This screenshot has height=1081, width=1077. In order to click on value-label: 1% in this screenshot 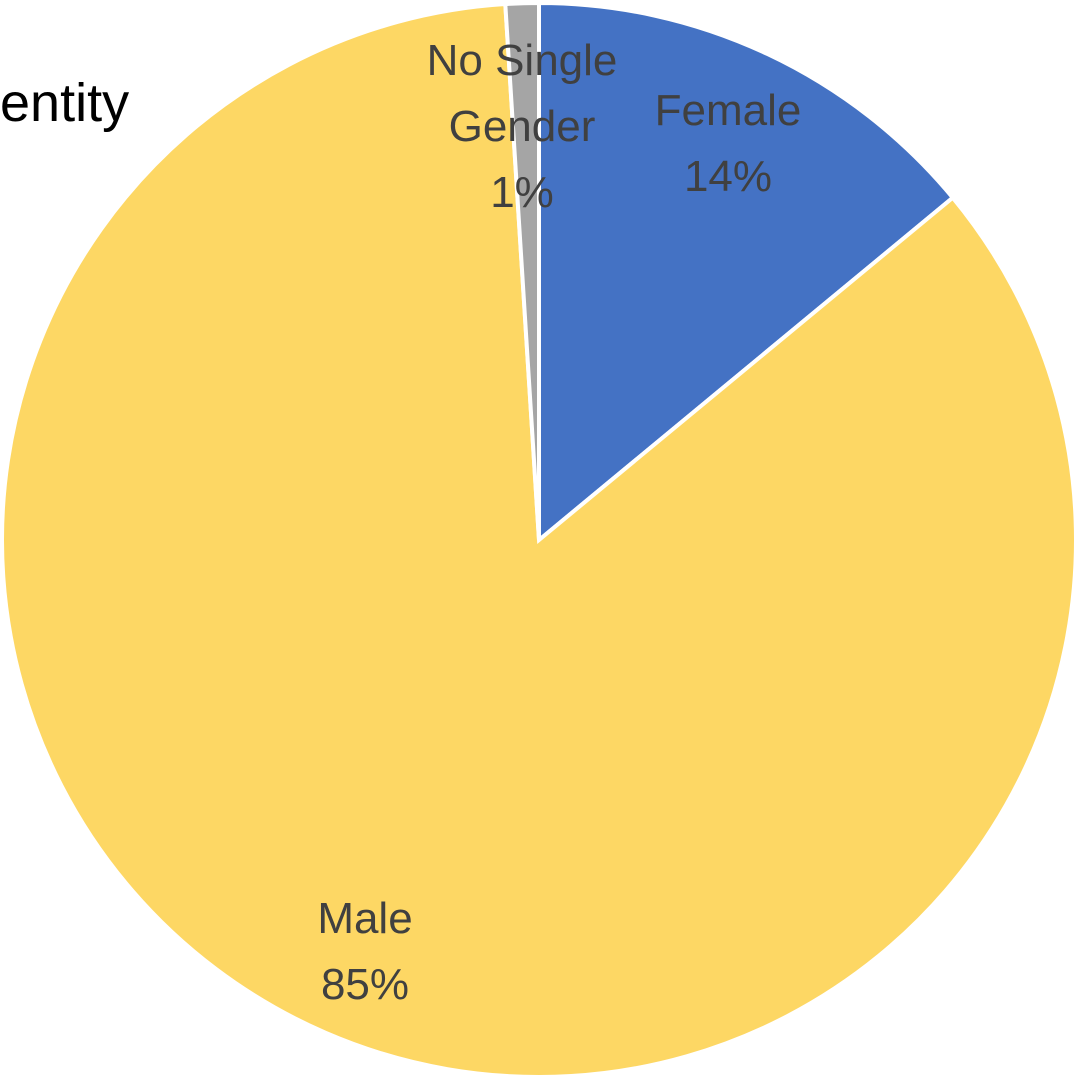, I will do `click(522, 192)`.